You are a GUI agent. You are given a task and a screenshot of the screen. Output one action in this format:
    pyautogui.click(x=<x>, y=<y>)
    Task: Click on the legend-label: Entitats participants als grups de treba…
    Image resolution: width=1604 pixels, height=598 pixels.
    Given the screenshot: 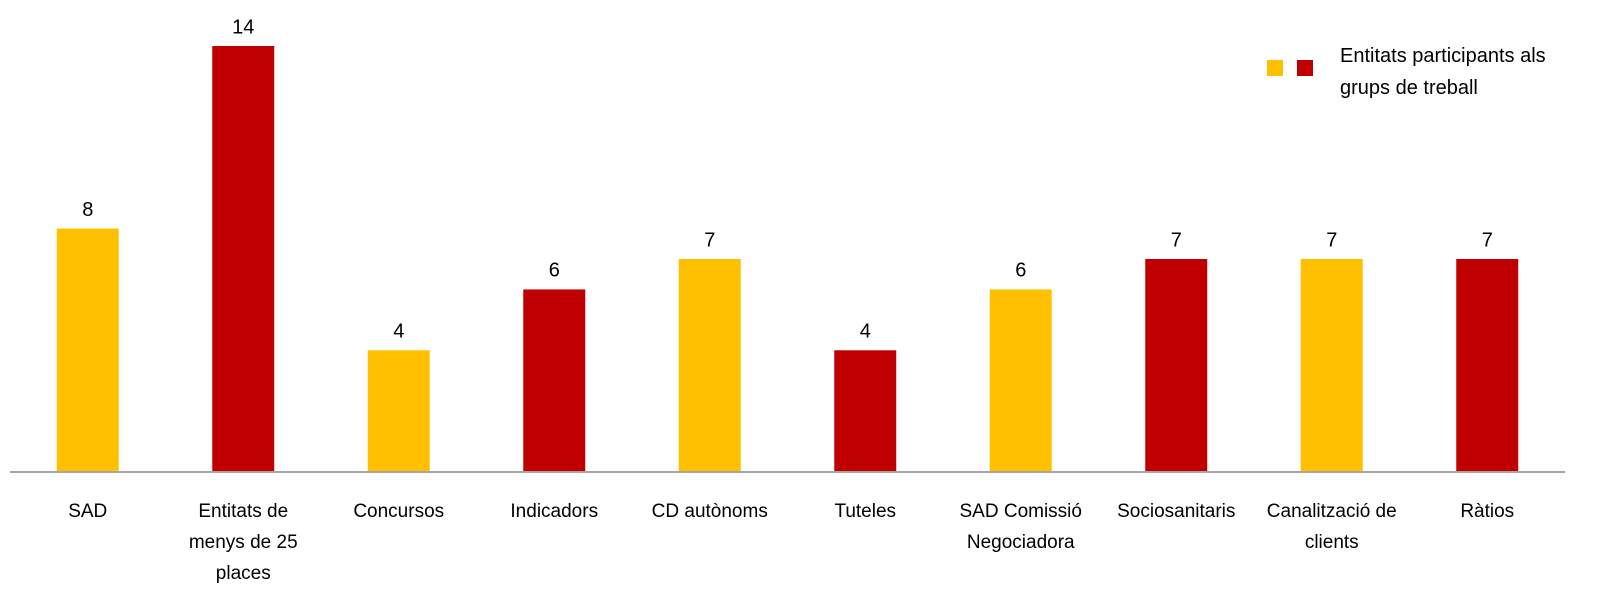 What is the action you would take?
    pyautogui.click(x=1443, y=72)
    